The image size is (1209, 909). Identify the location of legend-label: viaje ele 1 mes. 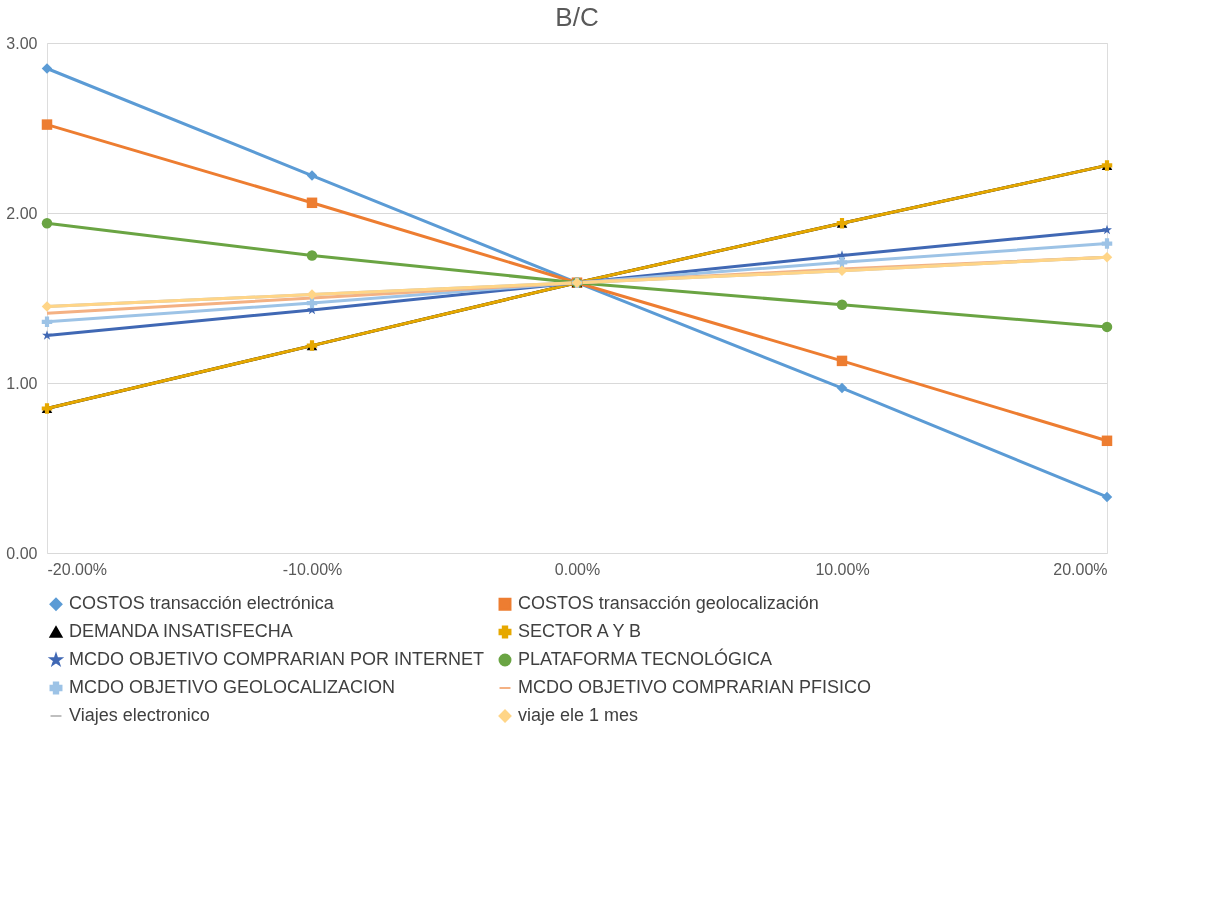
(578, 715).